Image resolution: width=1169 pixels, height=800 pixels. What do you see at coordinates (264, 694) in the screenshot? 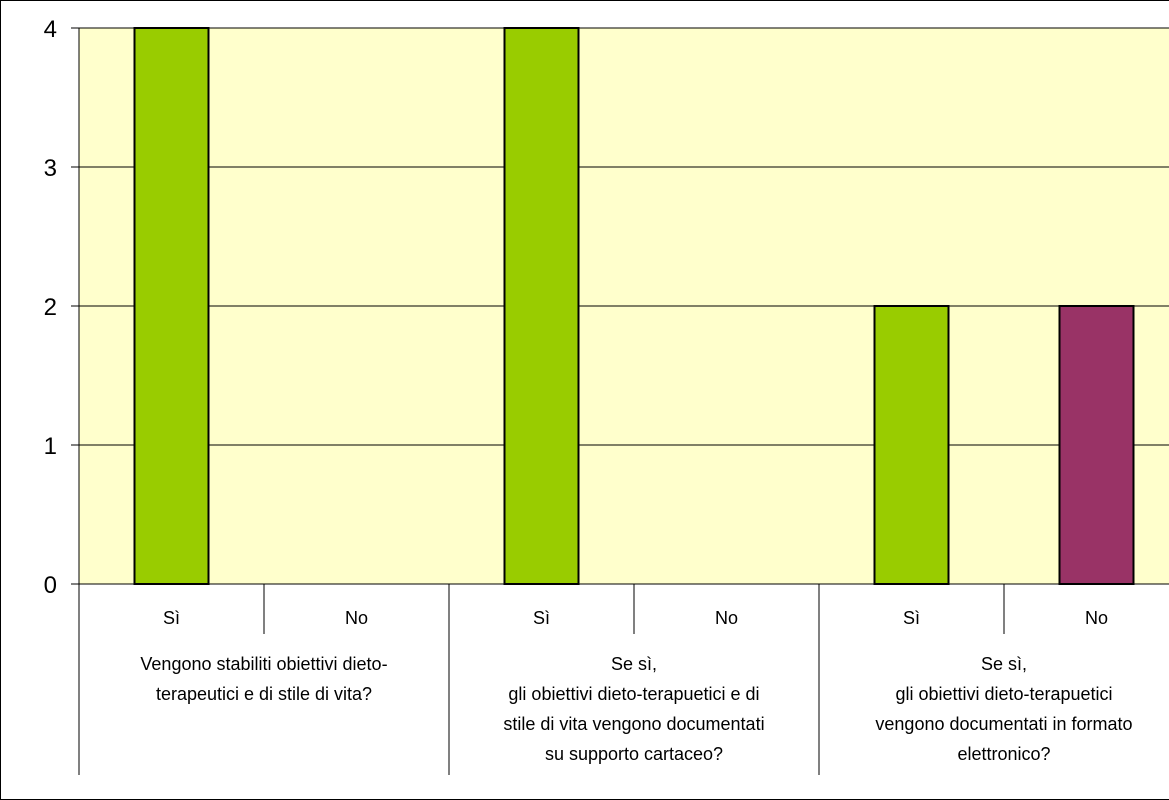
I see `group-label-0-line-1: terapeutici e di stile di vita?` at bounding box center [264, 694].